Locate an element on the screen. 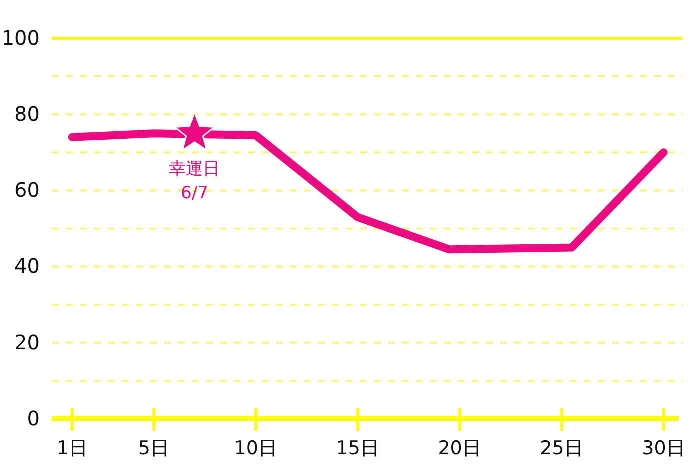 The height and width of the screenshot is (467, 700). x-tick-label: 1日 is located at coordinates (72, 448).